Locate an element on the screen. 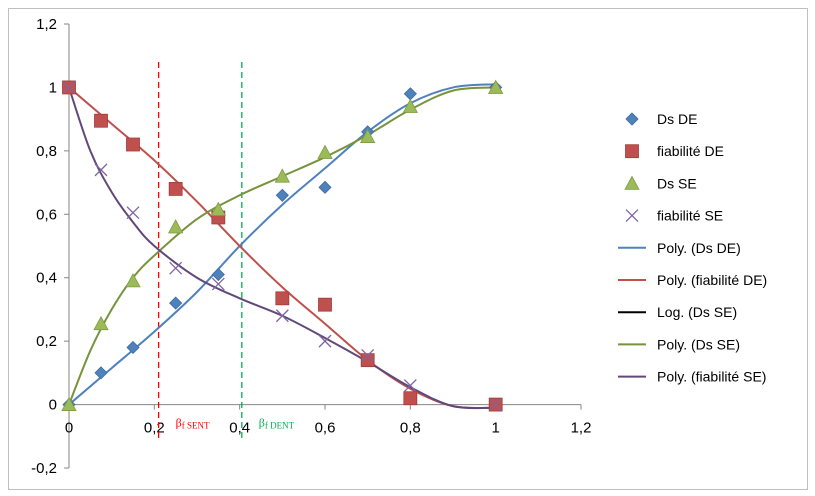  x-tick-label: 0,8 is located at coordinates (410, 428).